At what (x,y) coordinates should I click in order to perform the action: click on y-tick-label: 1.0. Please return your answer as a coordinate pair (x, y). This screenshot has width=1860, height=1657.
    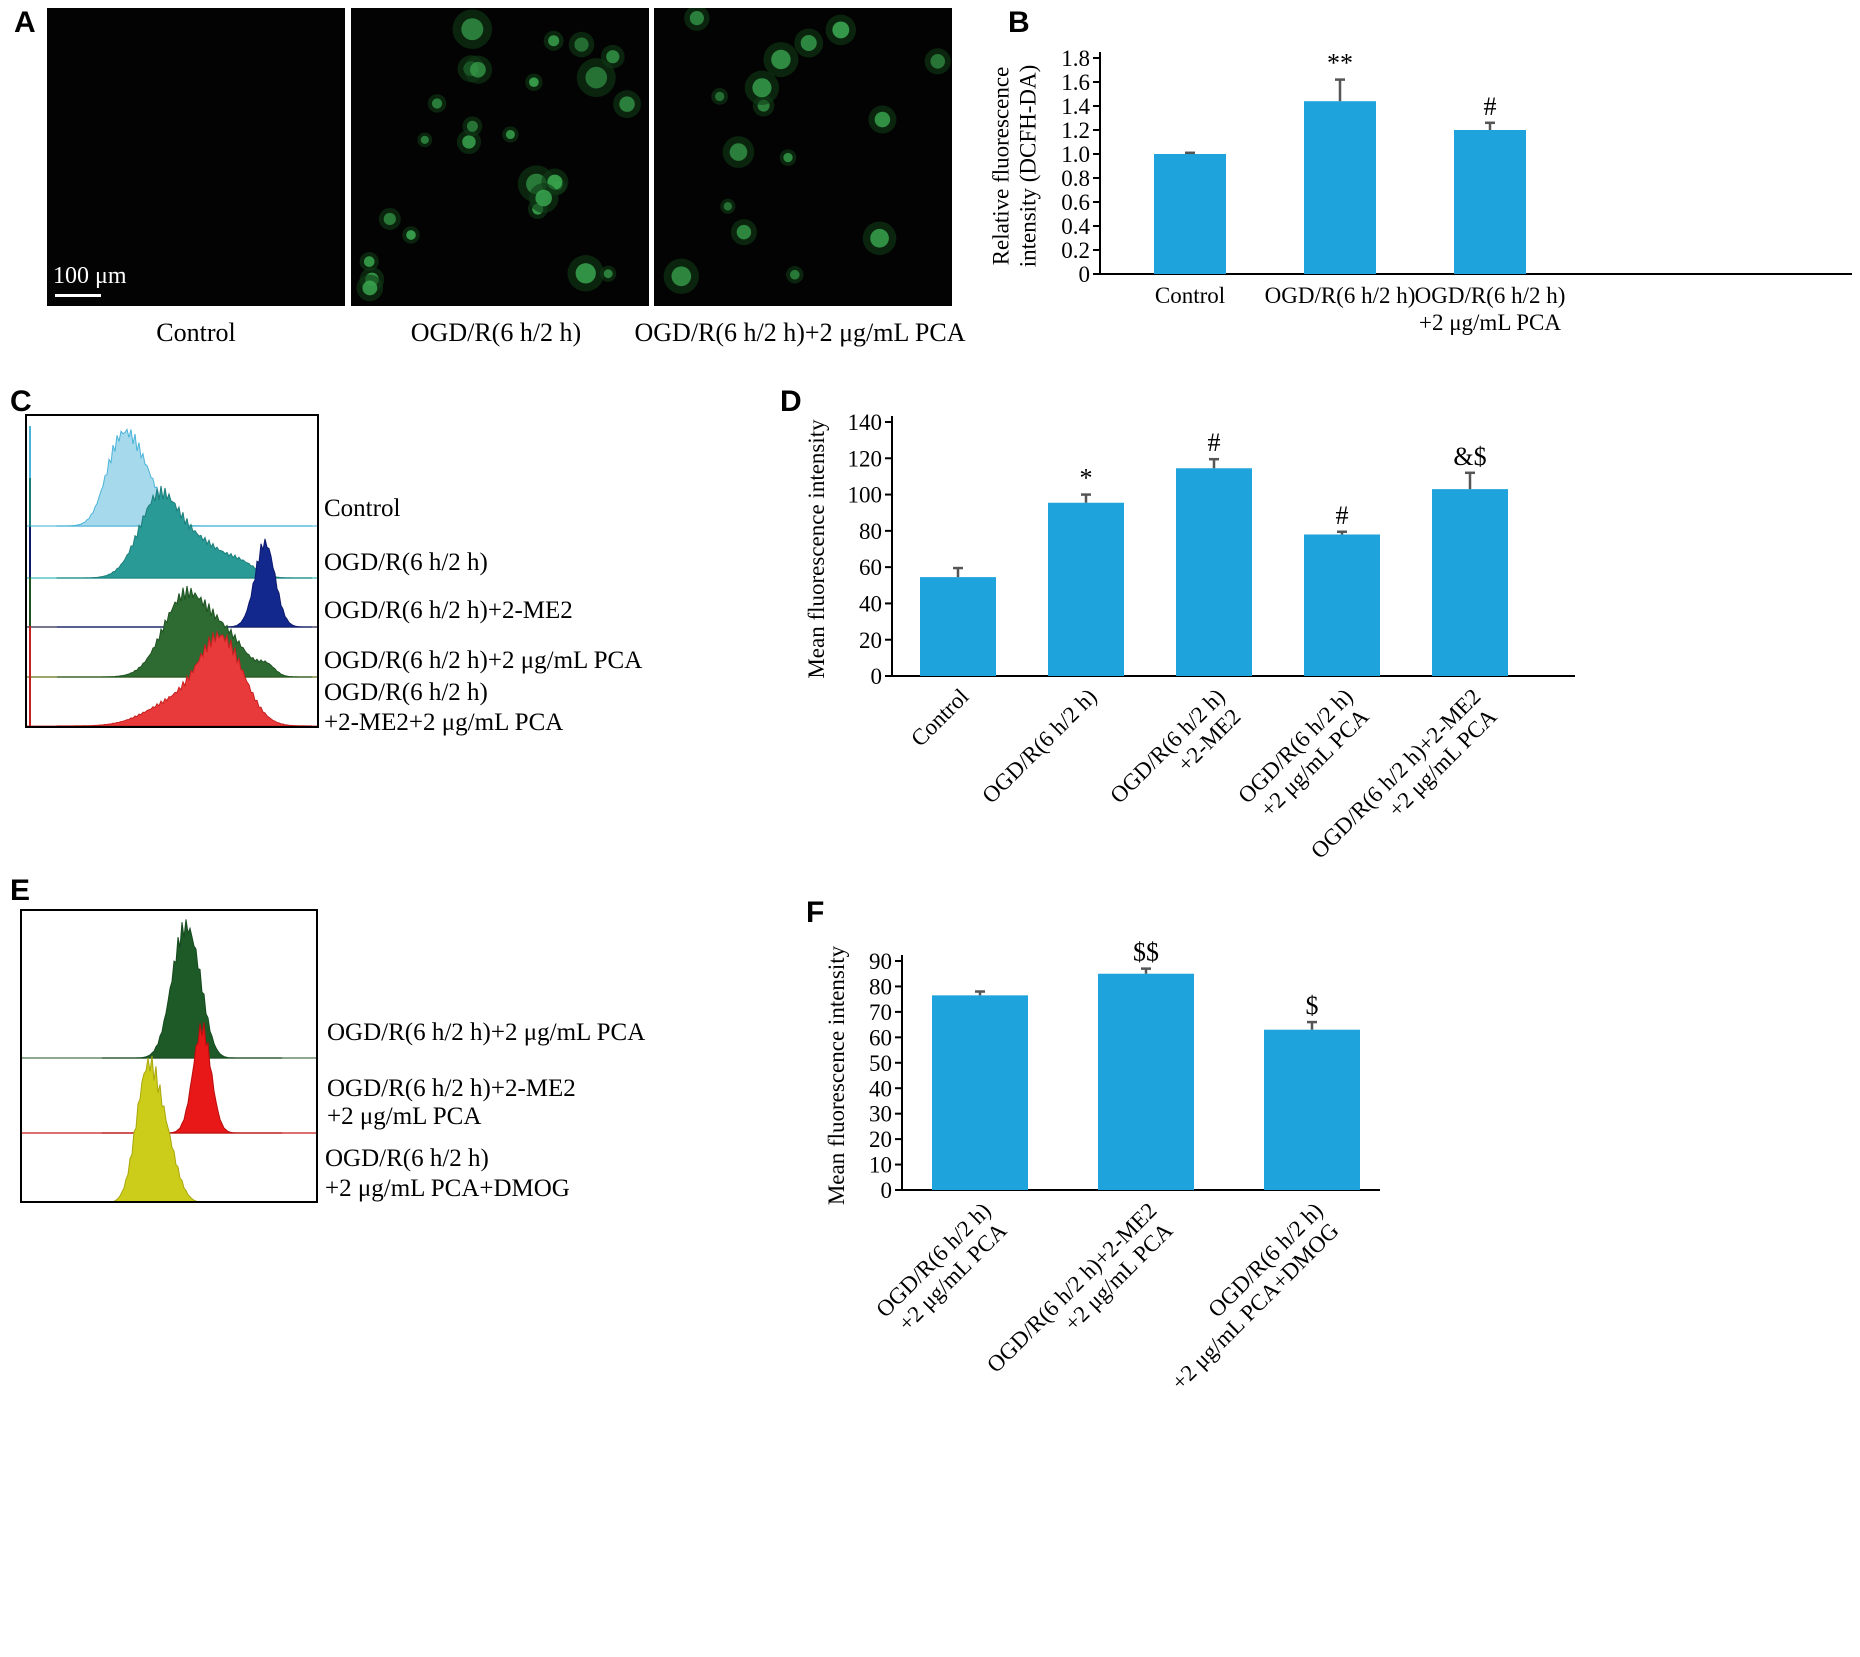
    Looking at the image, I should click on (1075, 154).